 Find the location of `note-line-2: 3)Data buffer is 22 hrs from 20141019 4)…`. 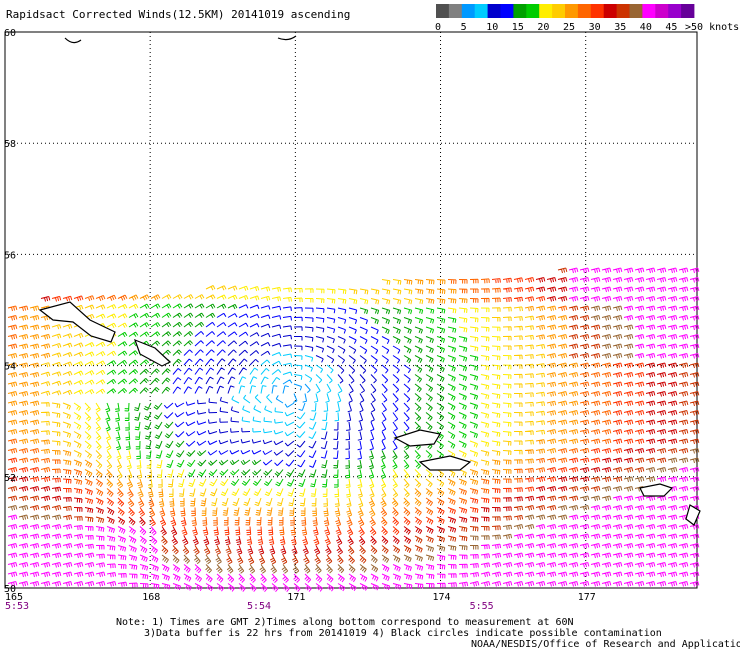

note-line-2: 3)Data buffer is 22 hrs from 20141019 4)… is located at coordinates (403, 633).